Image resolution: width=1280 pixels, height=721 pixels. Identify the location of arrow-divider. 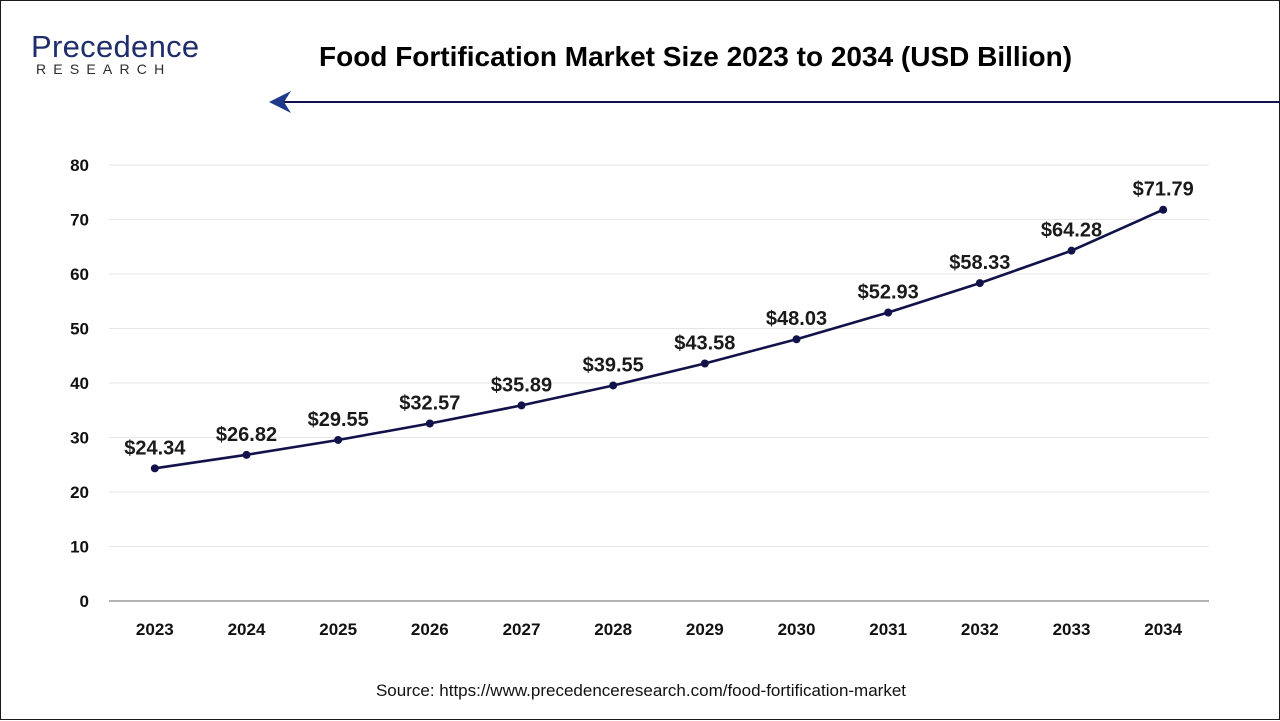
(774, 102).